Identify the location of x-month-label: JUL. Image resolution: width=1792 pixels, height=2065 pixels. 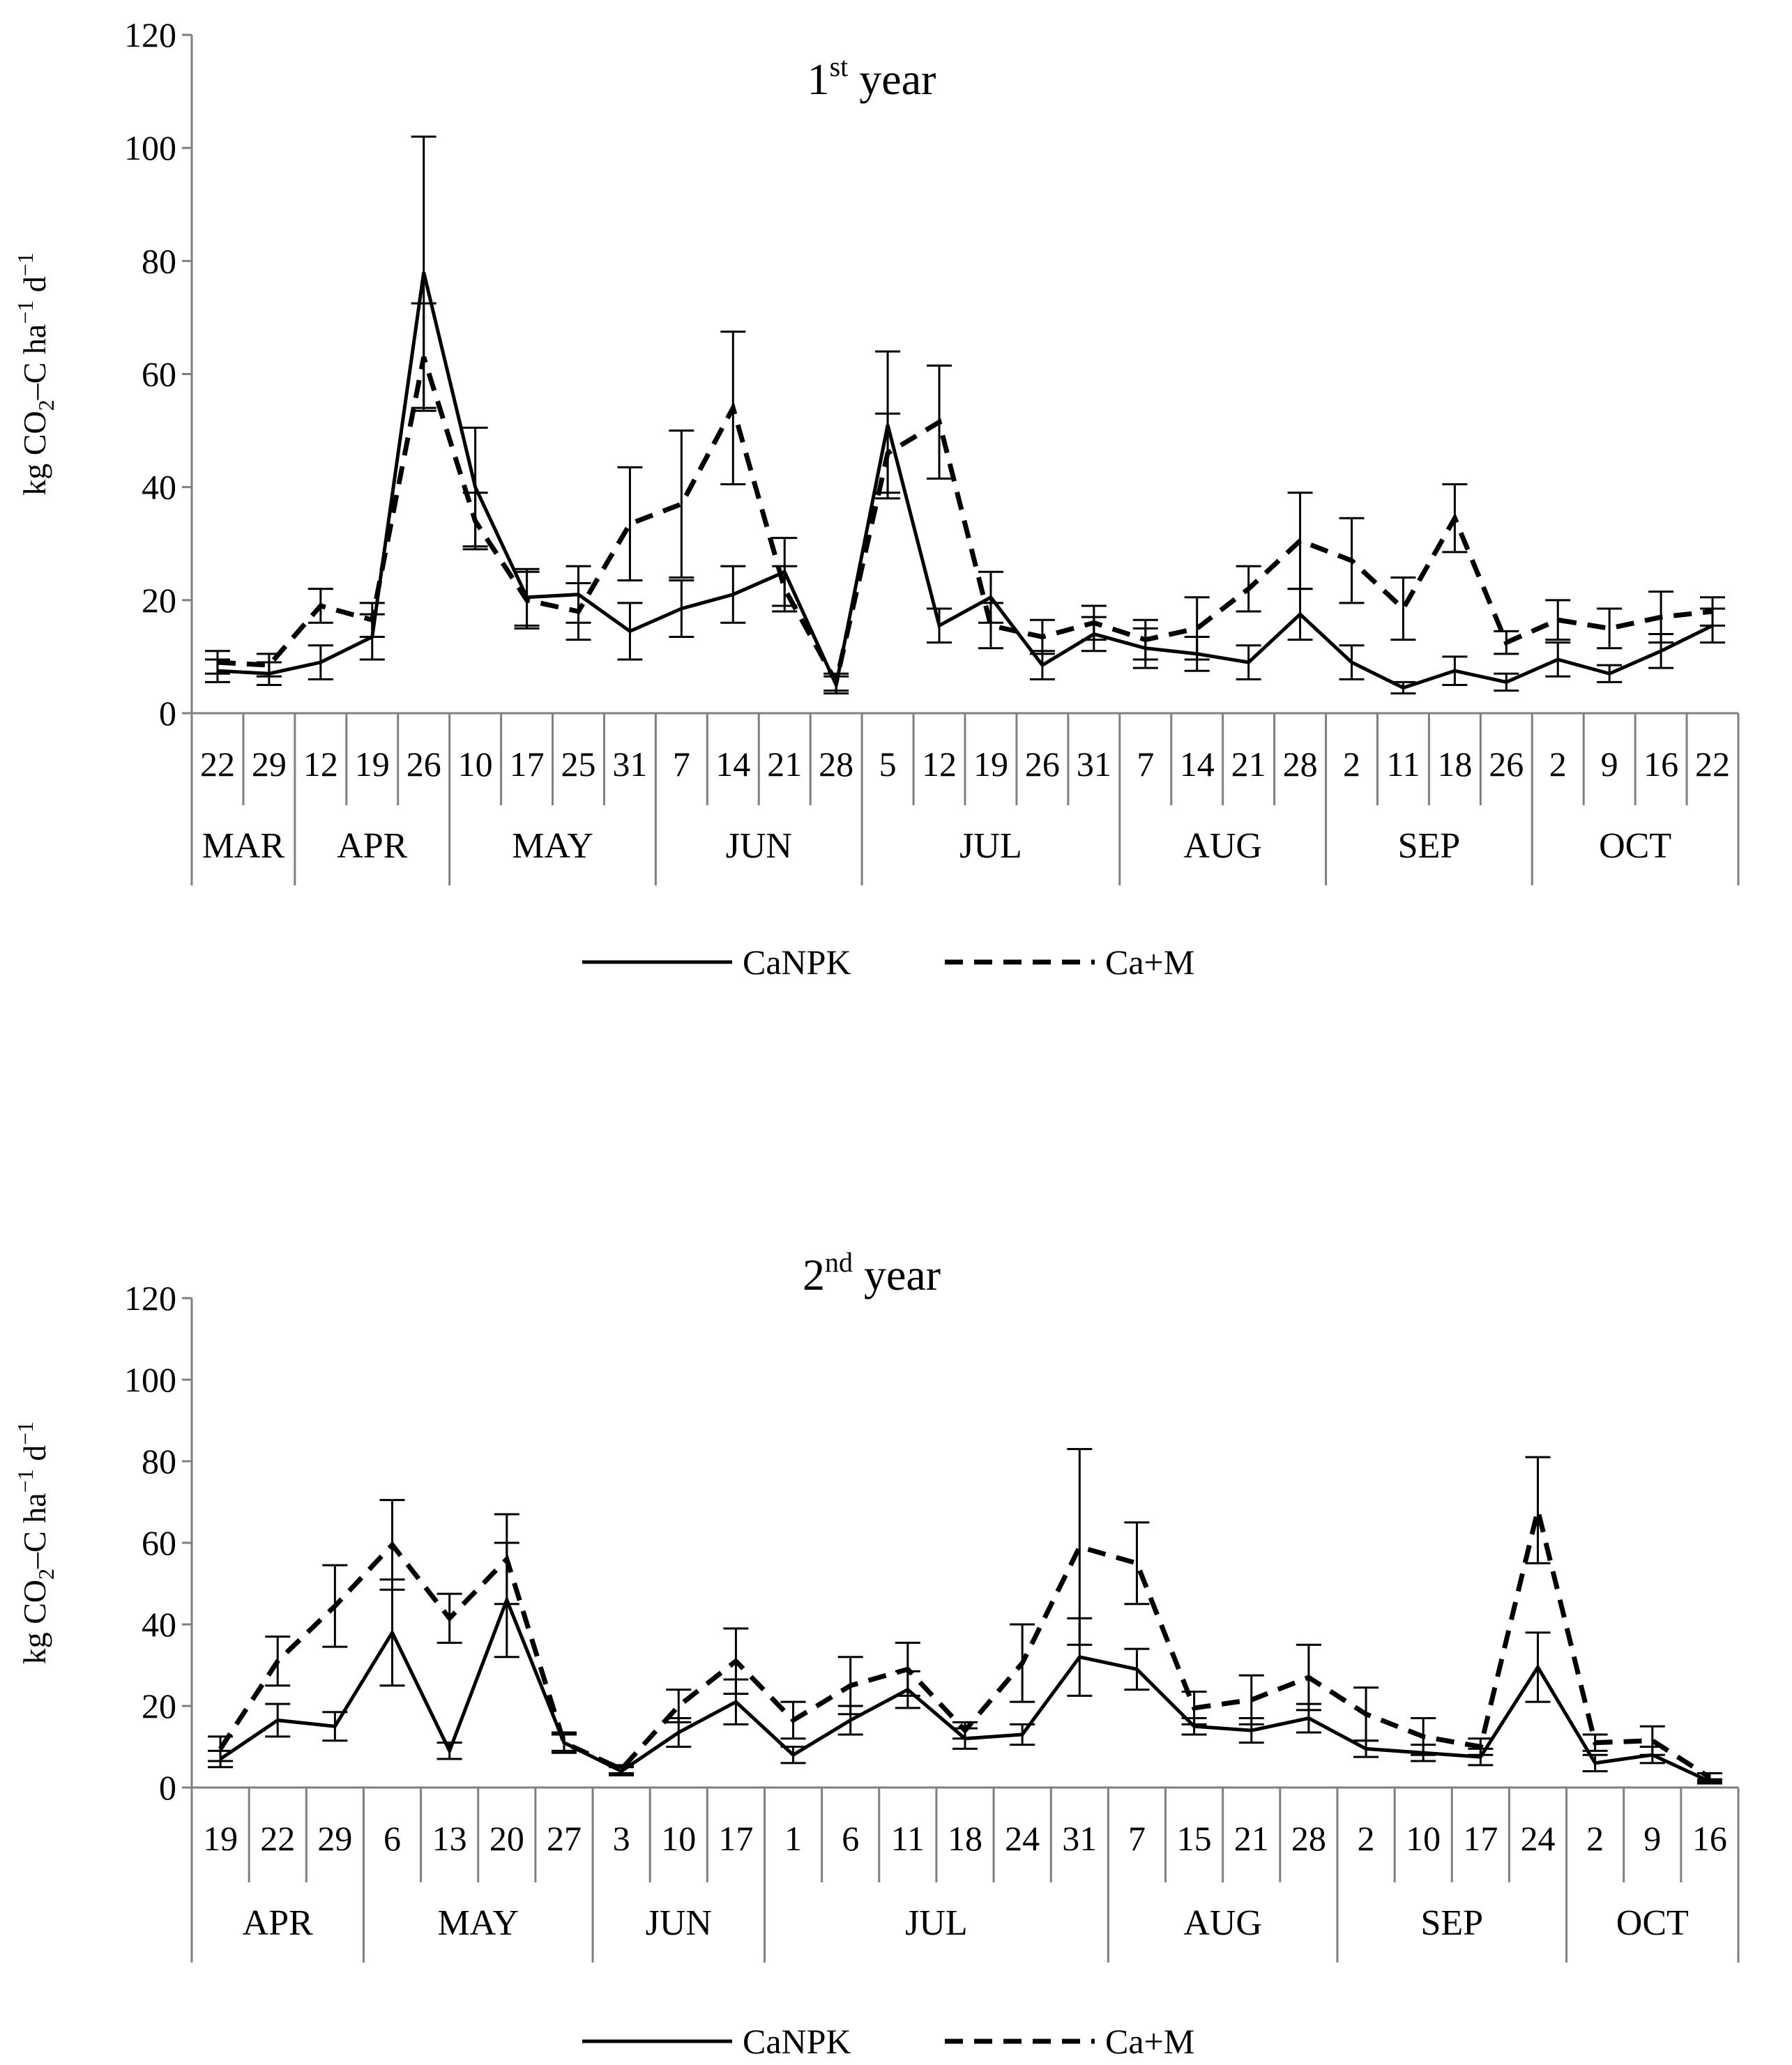
(990, 846).